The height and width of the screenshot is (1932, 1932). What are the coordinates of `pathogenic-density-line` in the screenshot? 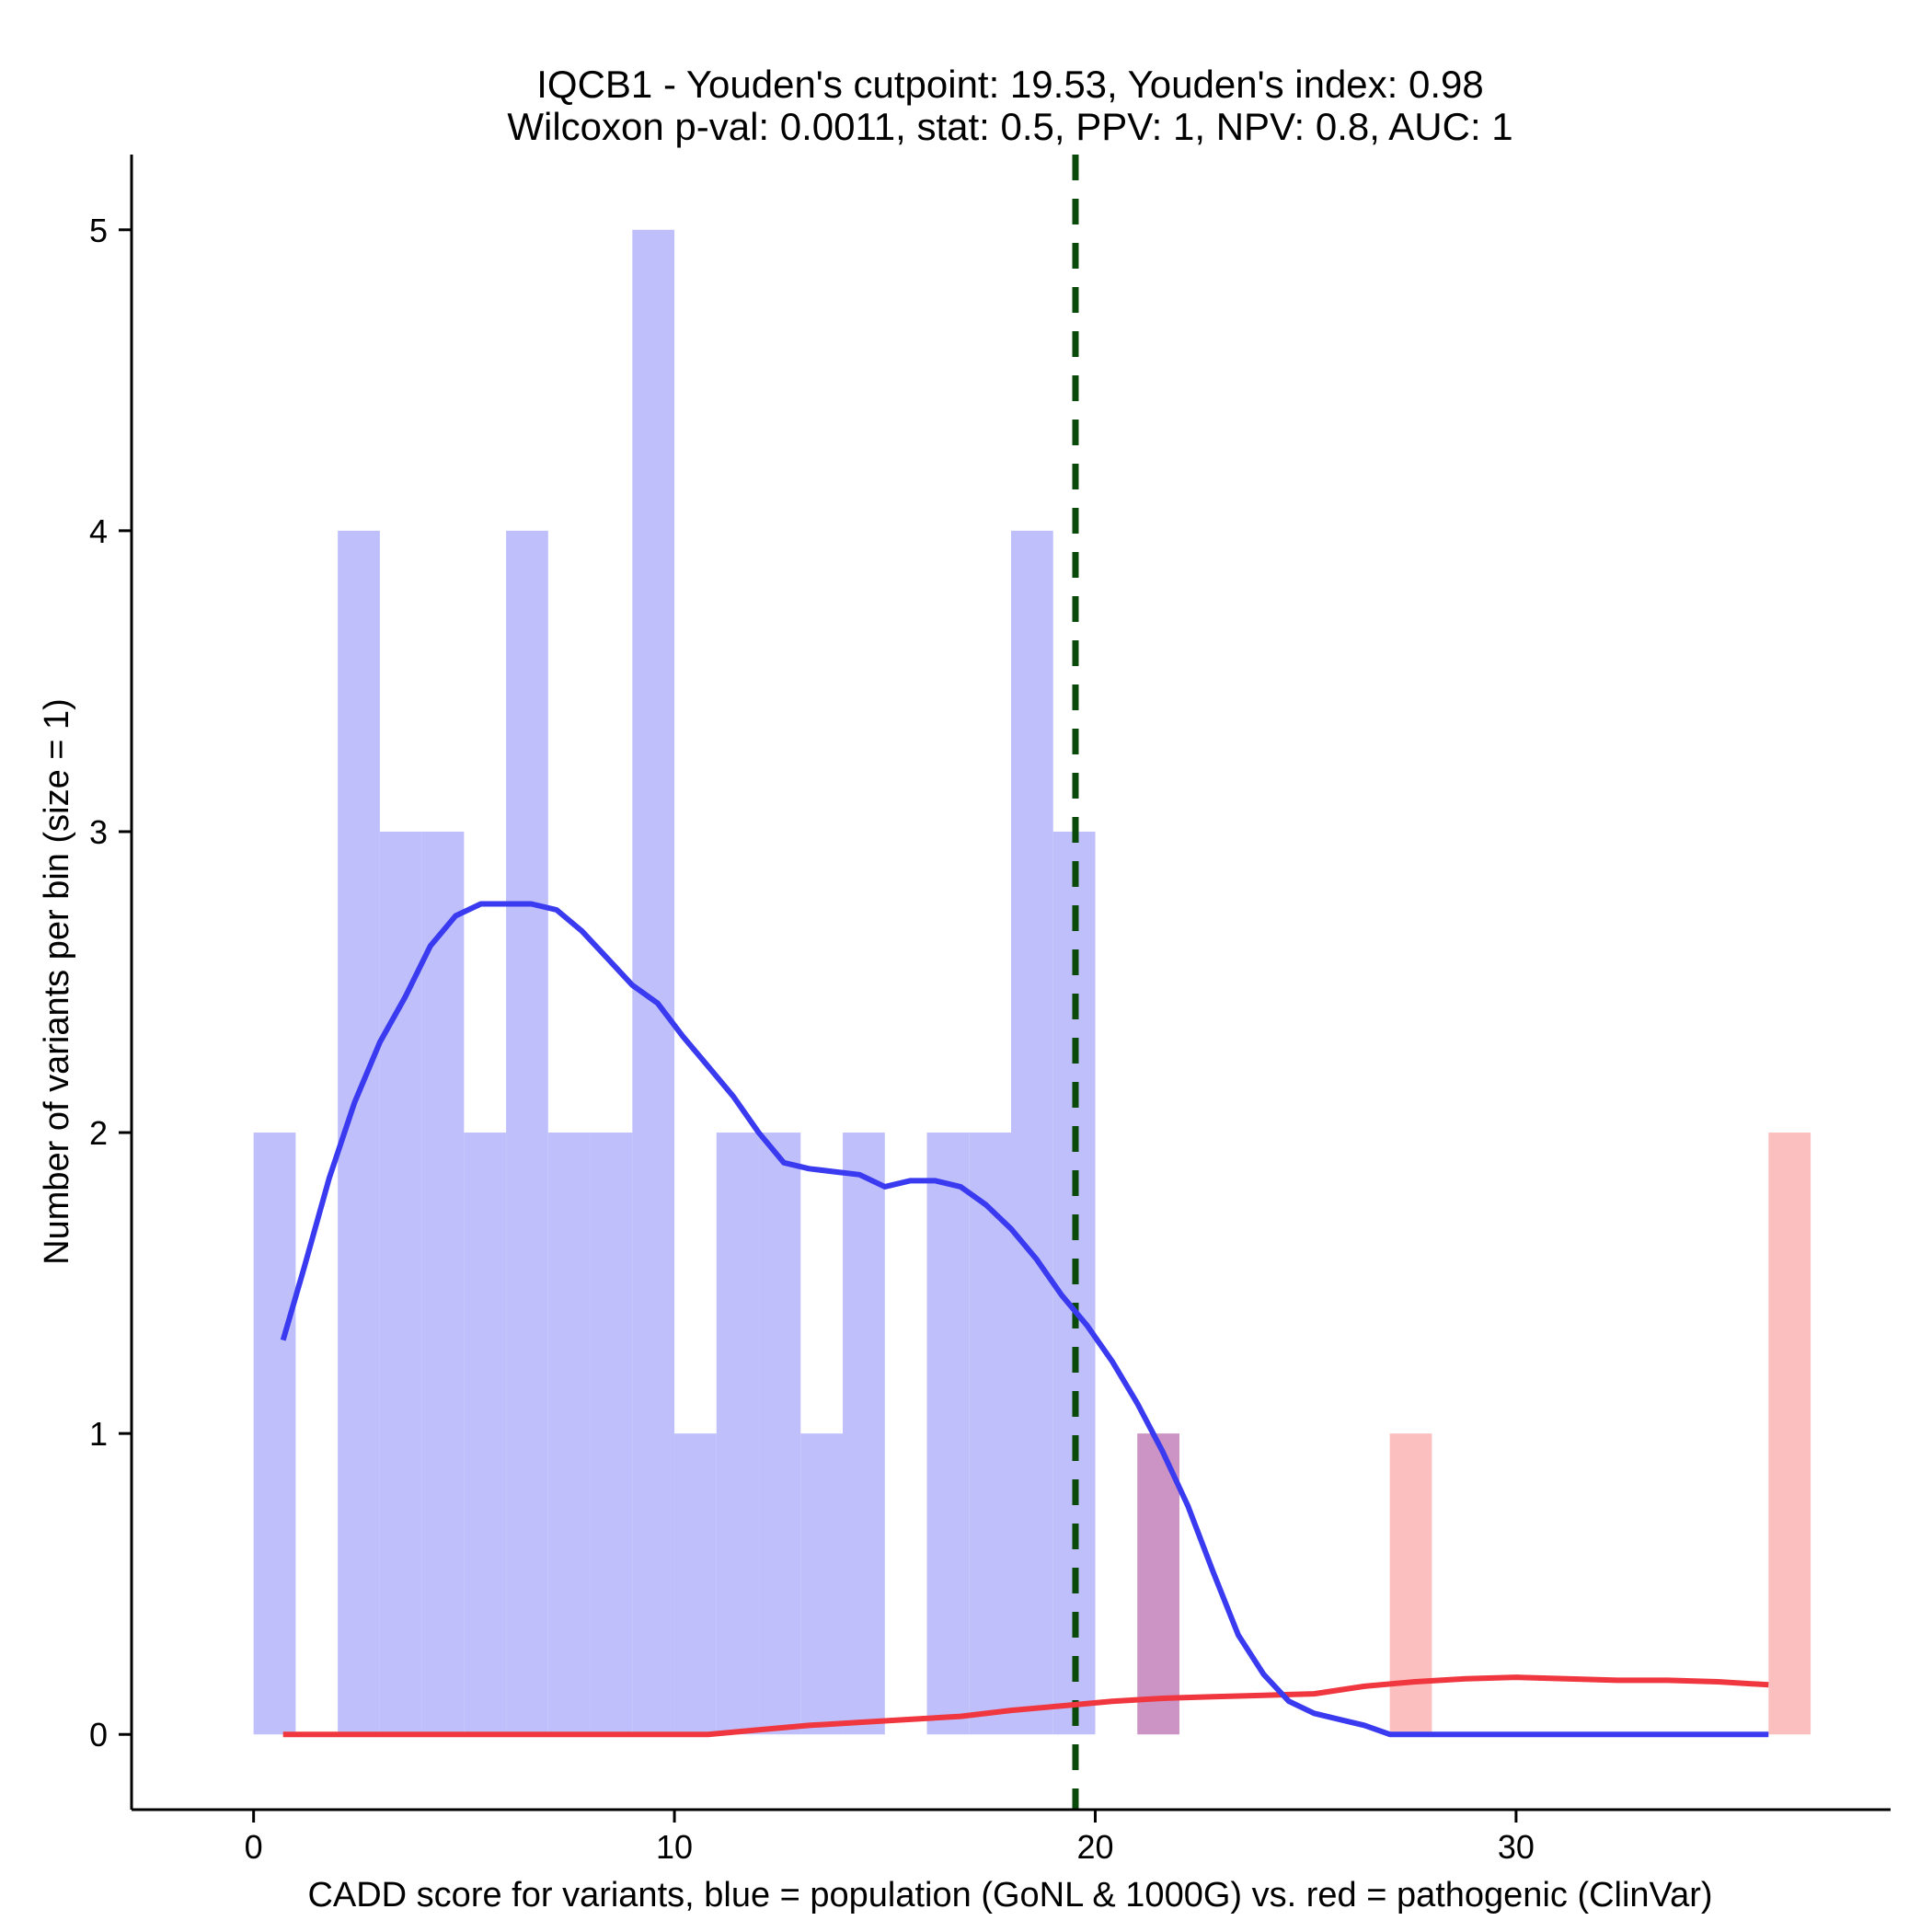 It's located at (1025, 1706).